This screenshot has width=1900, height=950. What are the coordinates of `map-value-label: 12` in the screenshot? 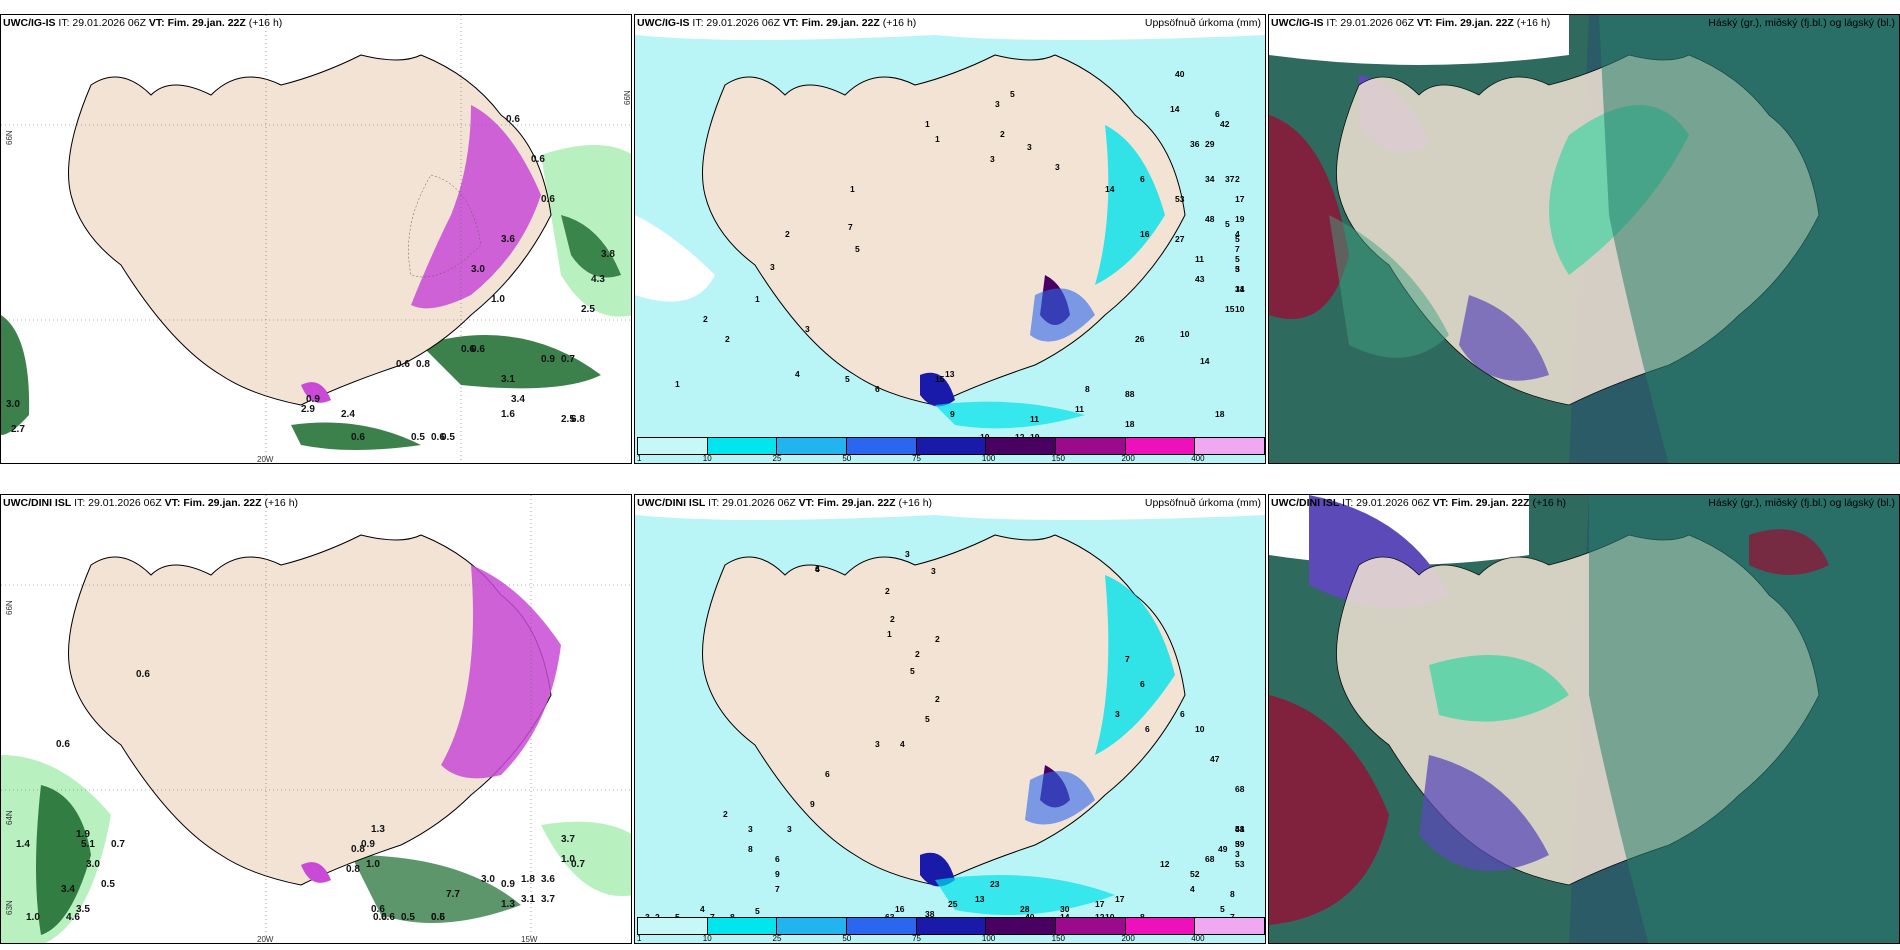 It's located at (1165, 864).